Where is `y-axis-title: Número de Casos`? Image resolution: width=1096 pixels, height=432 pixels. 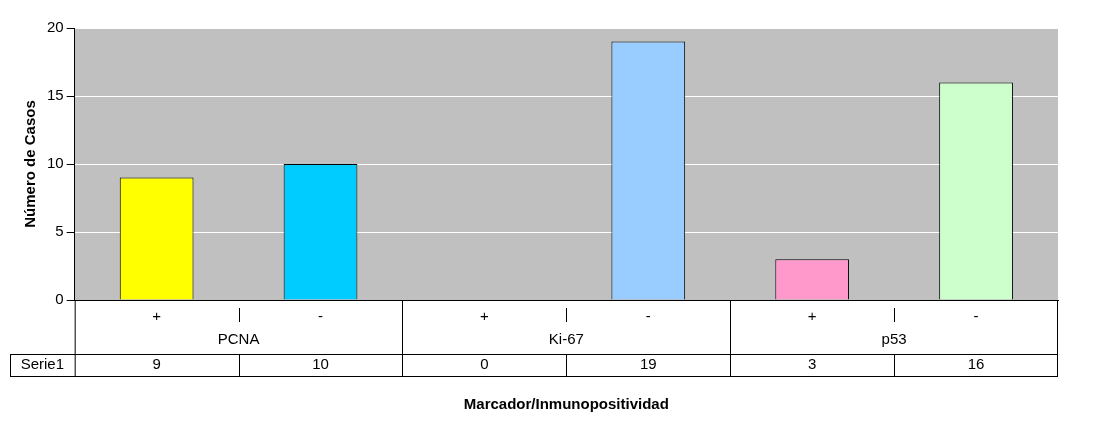
y-axis-title: Número de Casos is located at coordinates (30, 164).